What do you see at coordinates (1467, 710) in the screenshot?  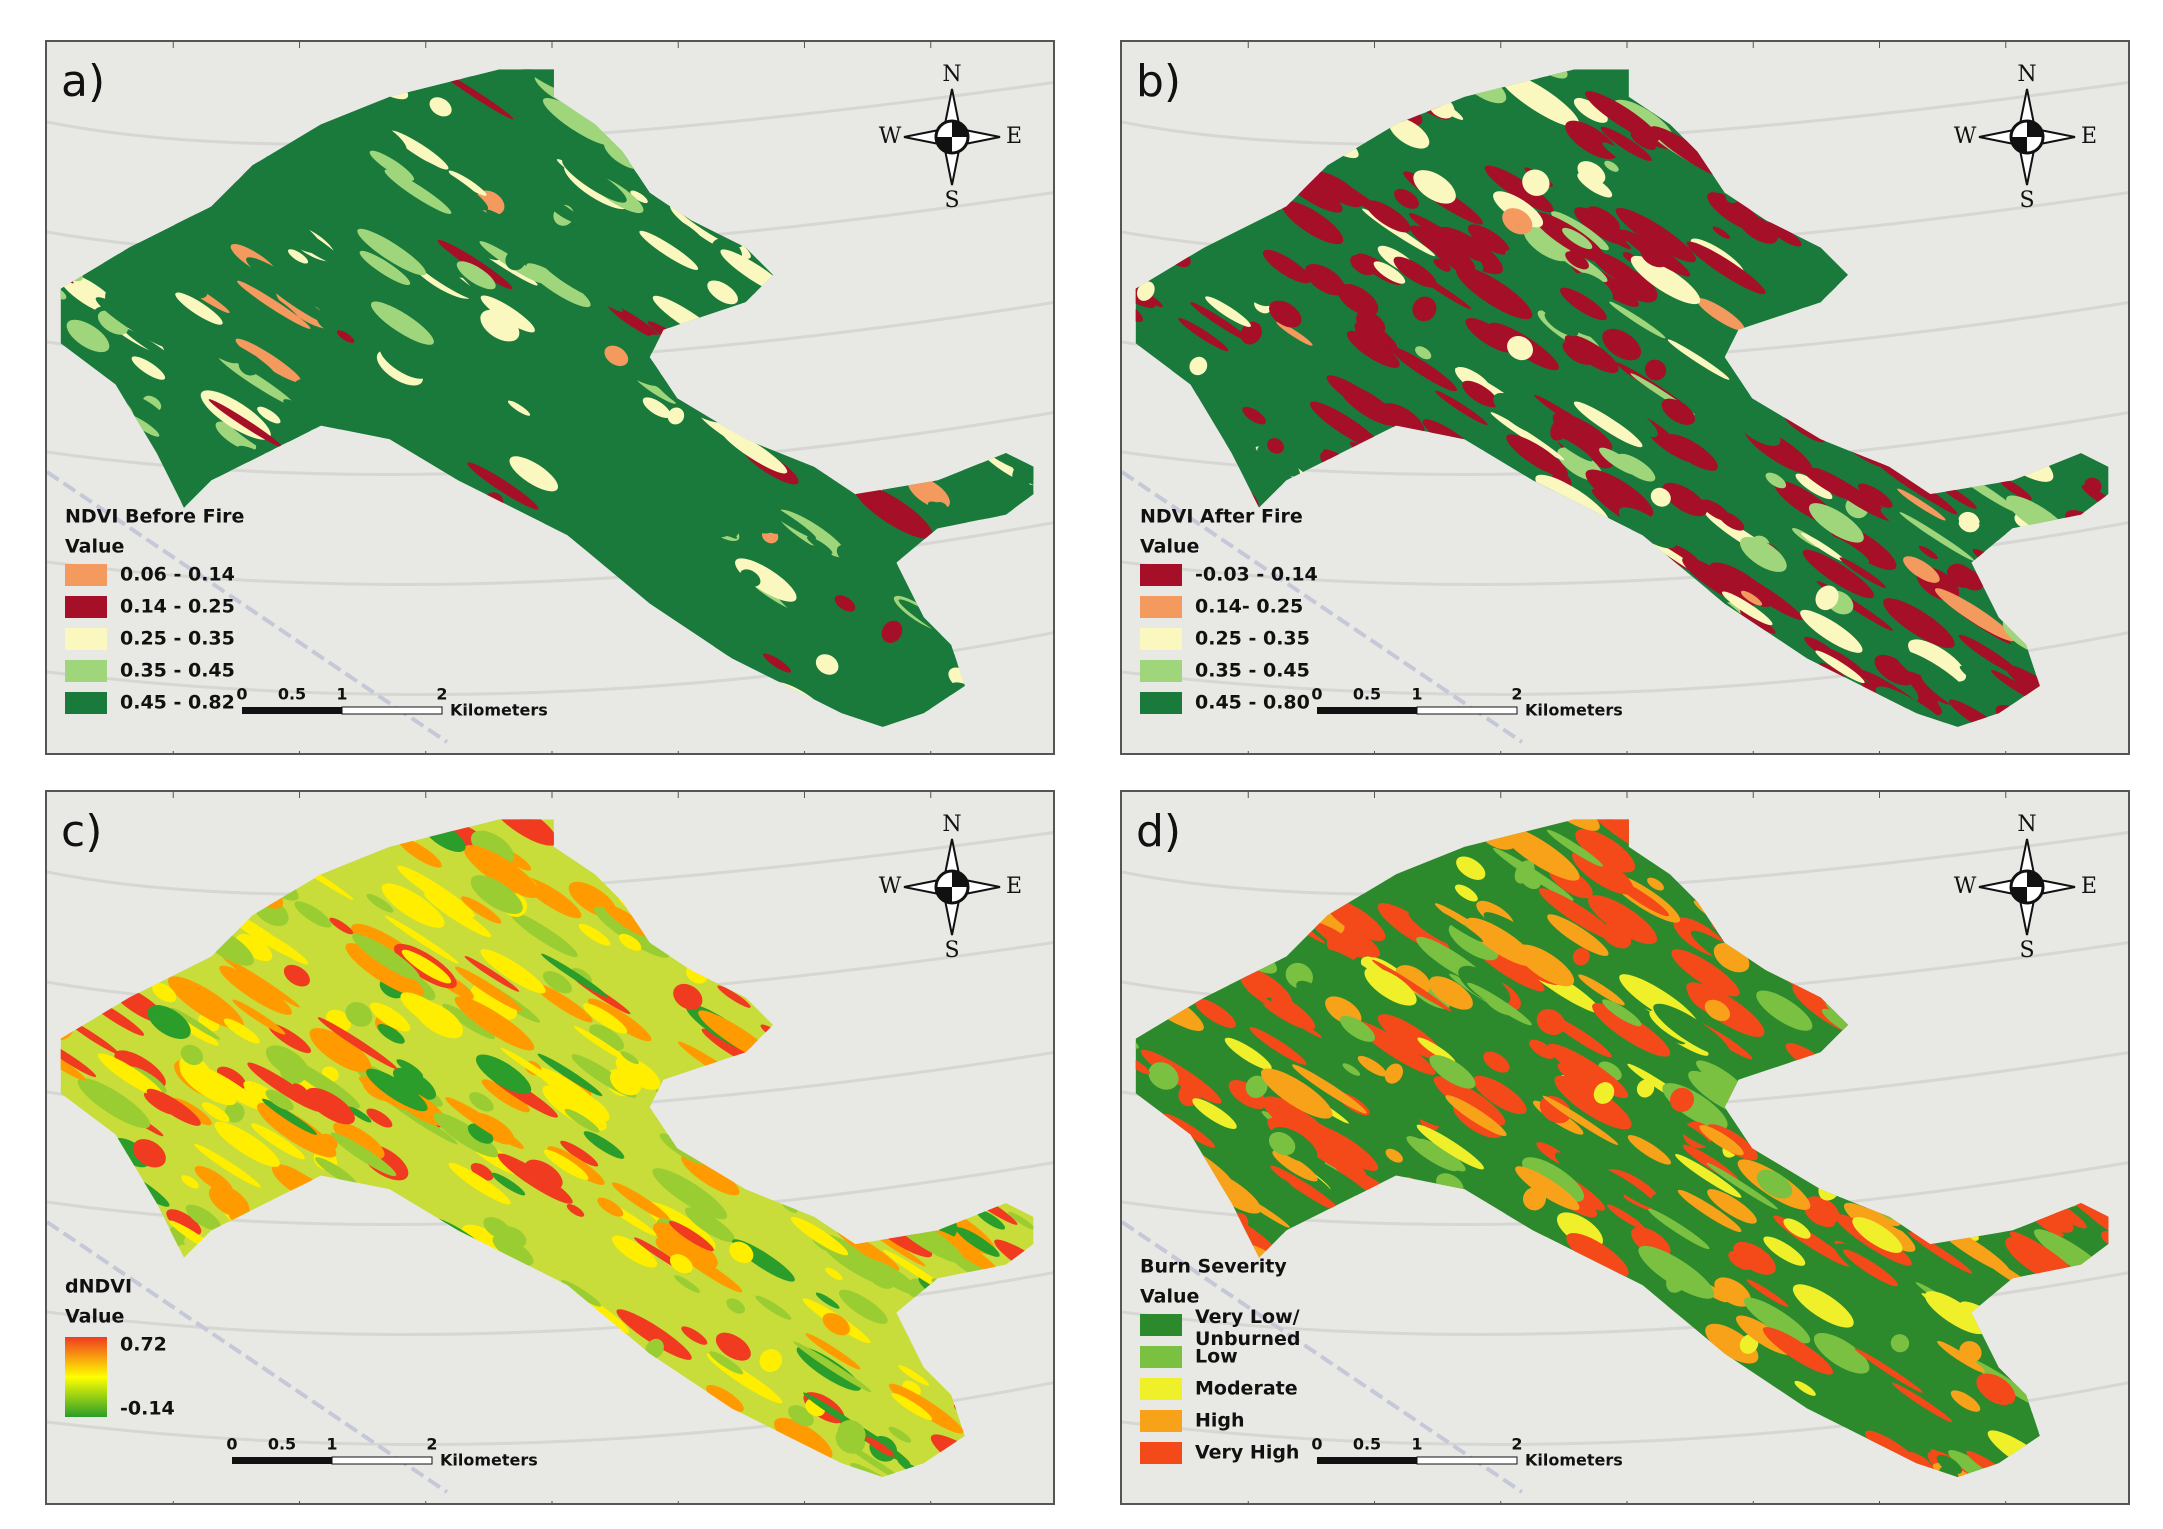 I see `scale-bar-white` at bounding box center [1467, 710].